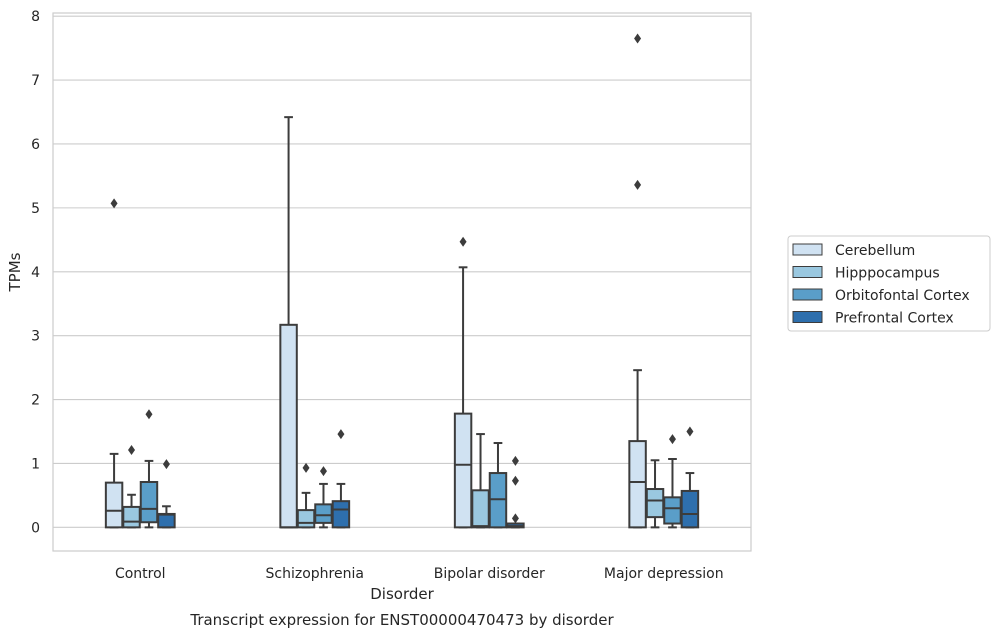  I want to click on y-tick-label: 2, so click(35, 401).